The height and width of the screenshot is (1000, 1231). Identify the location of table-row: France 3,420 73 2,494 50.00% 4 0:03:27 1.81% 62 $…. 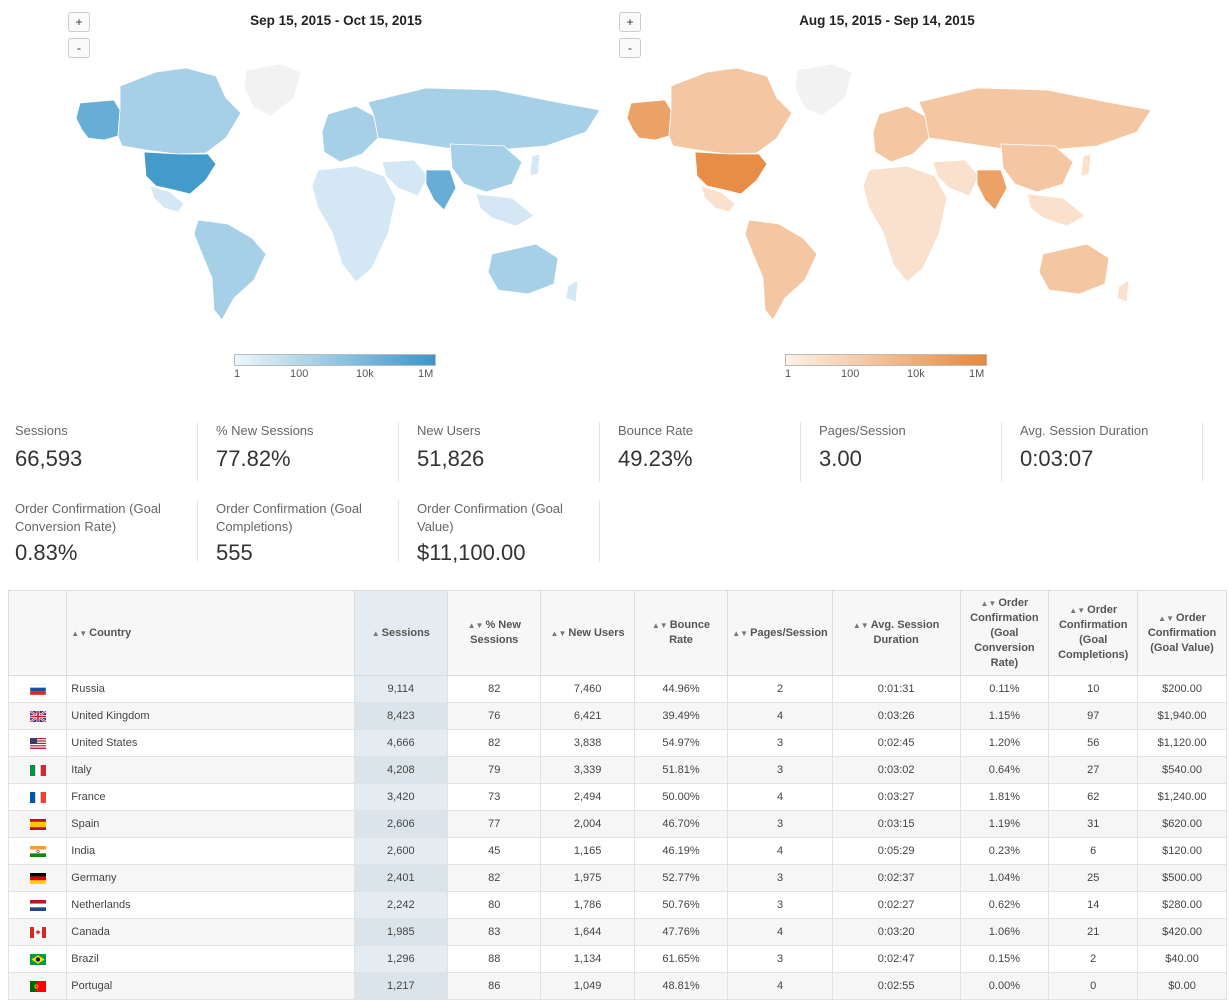
(617, 797).